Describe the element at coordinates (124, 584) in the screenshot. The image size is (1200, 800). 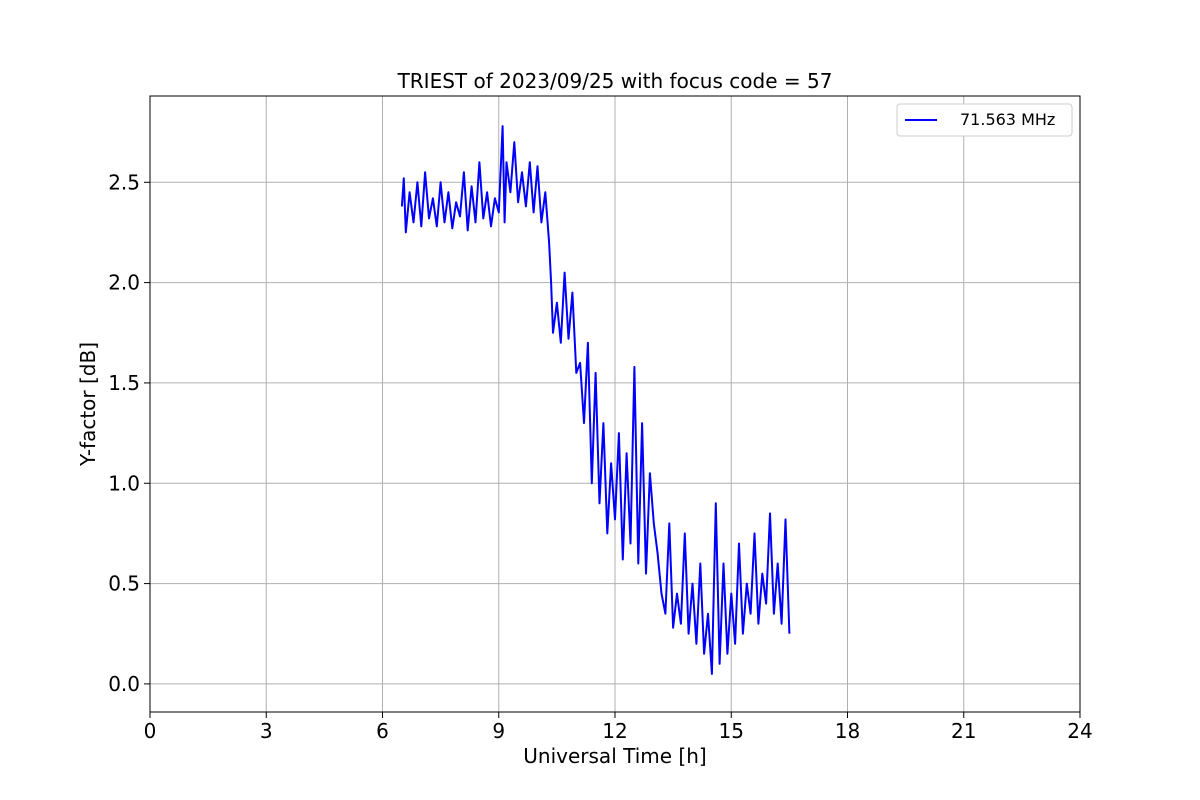
I see `y-tick-label: 0.5` at that location.